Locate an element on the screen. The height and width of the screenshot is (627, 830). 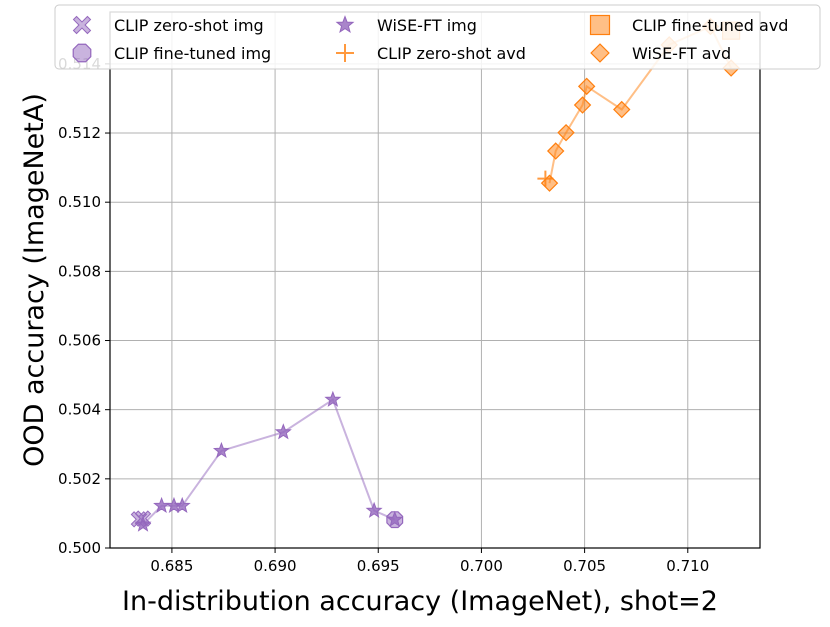
y-tick-label: 0.510 is located at coordinates (79, 202).